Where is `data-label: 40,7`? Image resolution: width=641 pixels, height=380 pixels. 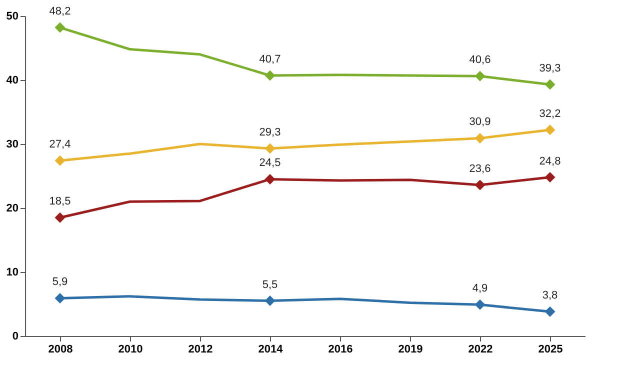 data-label: 40,7 is located at coordinates (270, 60).